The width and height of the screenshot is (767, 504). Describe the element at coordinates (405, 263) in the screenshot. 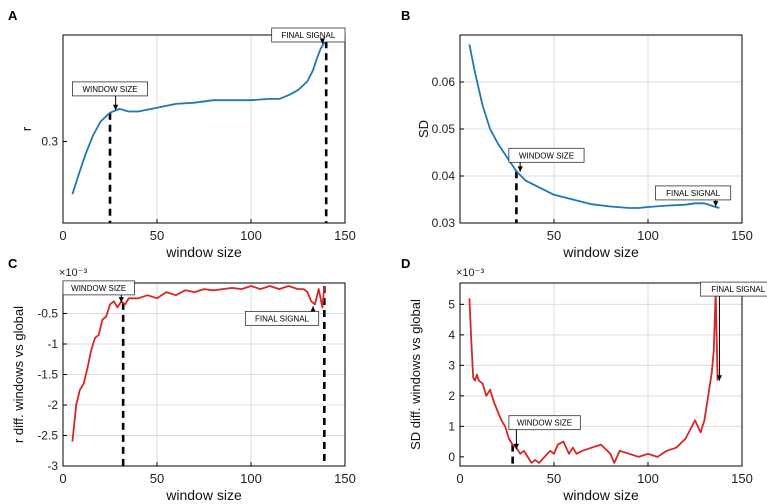

I see `panel-letter: D` at that location.